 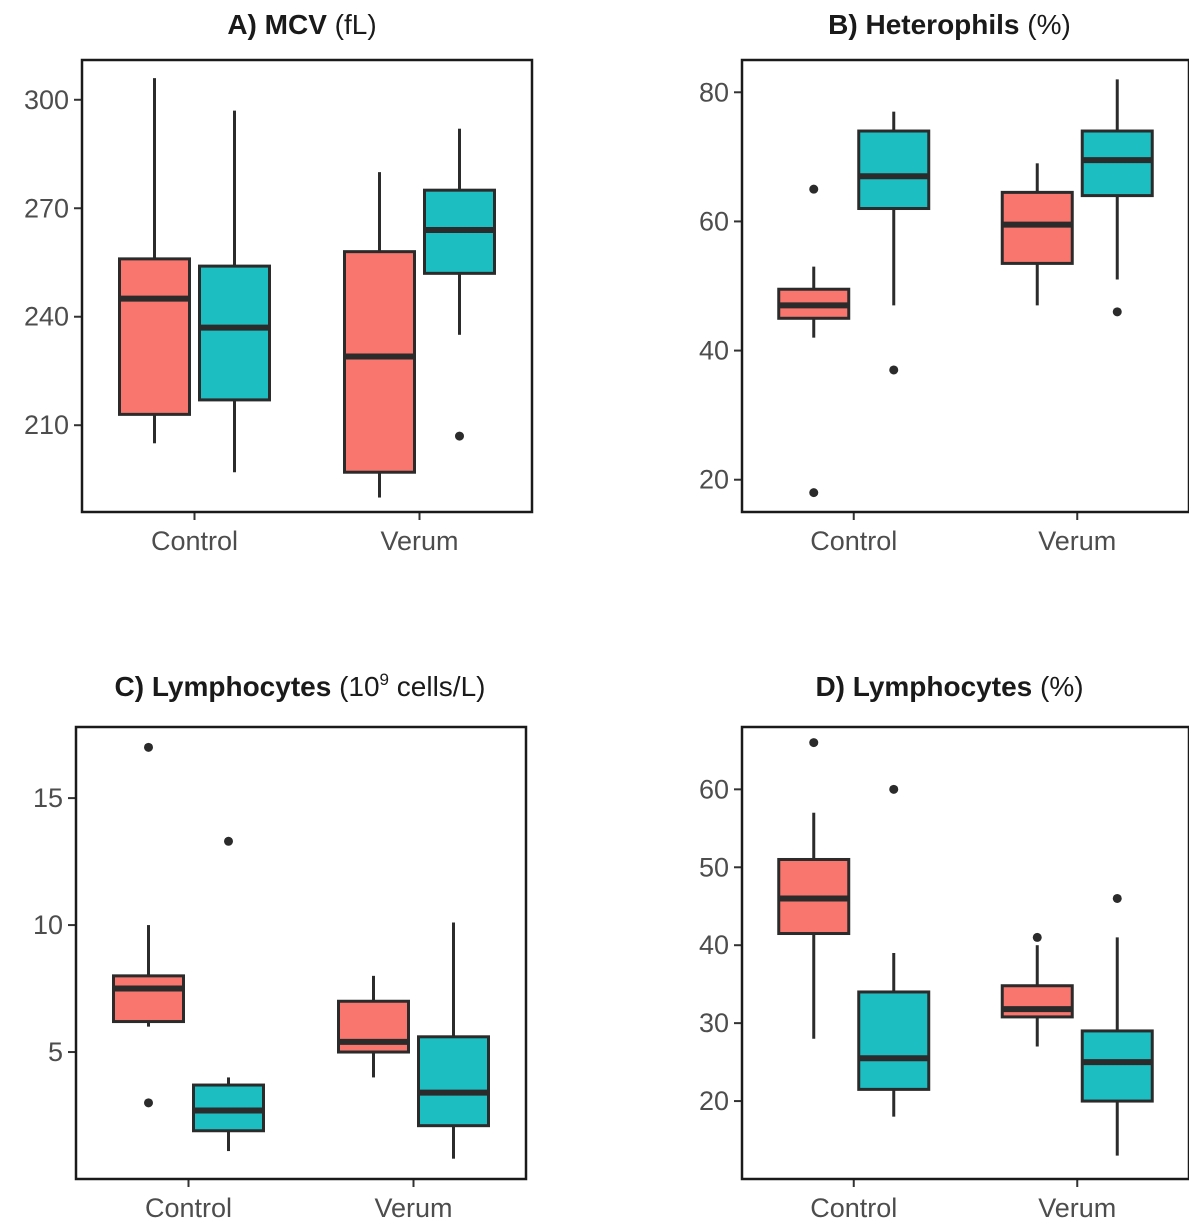 I want to click on y-tick-label: 80, so click(x=714, y=92).